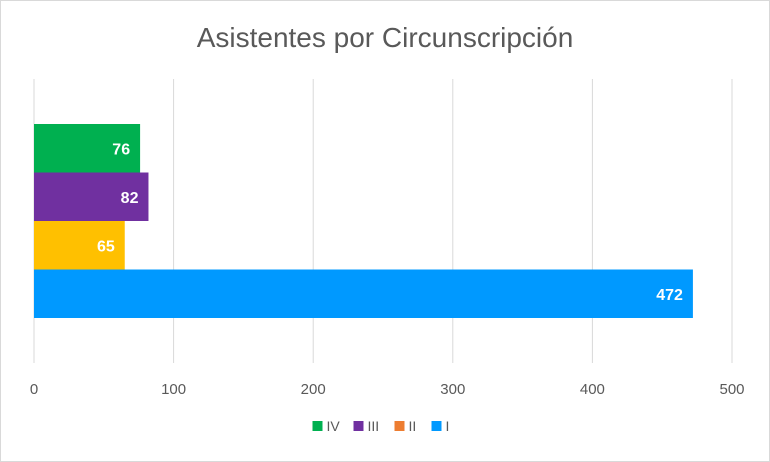 The image size is (770, 462). What do you see at coordinates (381, 426) in the screenshot?
I see `legend: IV III II I` at bounding box center [381, 426].